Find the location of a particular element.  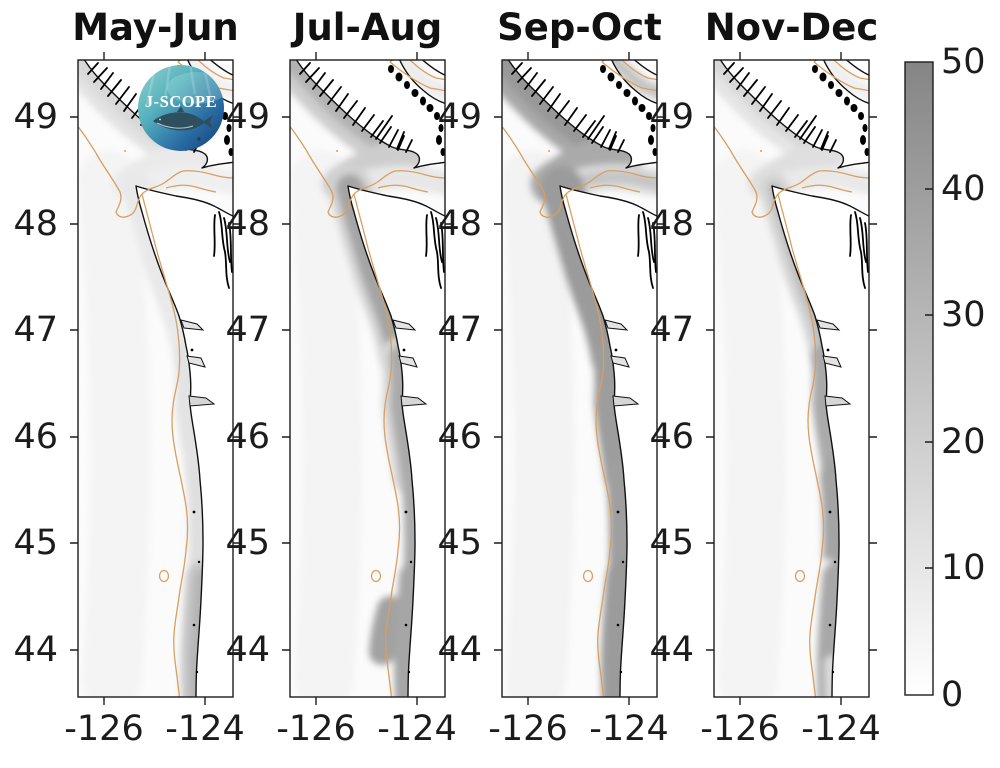

logo-text: J-SCOPE is located at coordinates (181, 101).